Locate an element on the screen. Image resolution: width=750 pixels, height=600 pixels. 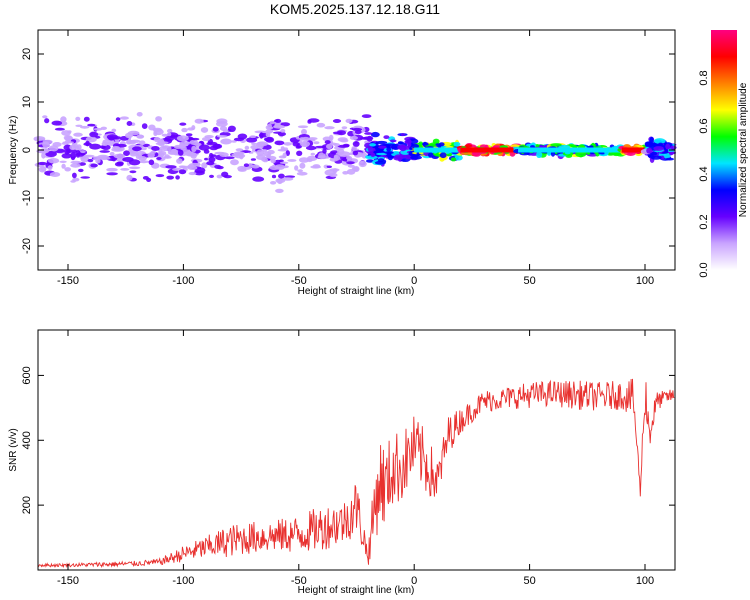
snr-x-tick-label: 100 is located at coordinates (645, 581).